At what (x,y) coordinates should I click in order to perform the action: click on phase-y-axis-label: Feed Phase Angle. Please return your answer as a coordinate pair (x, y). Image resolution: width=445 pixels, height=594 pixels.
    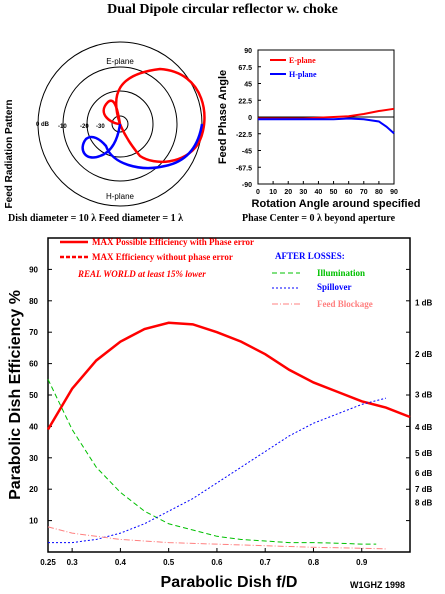
    Looking at the image, I should click on (223, 117).